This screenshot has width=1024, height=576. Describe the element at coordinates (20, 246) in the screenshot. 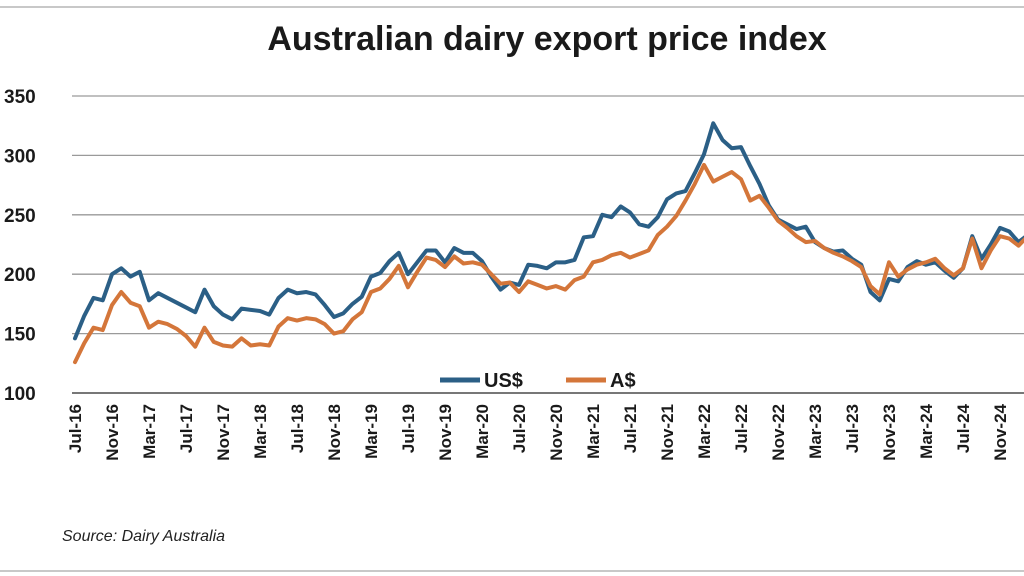

I see `y-axis-ticks: 100 150 200 250 300 350` at that location.